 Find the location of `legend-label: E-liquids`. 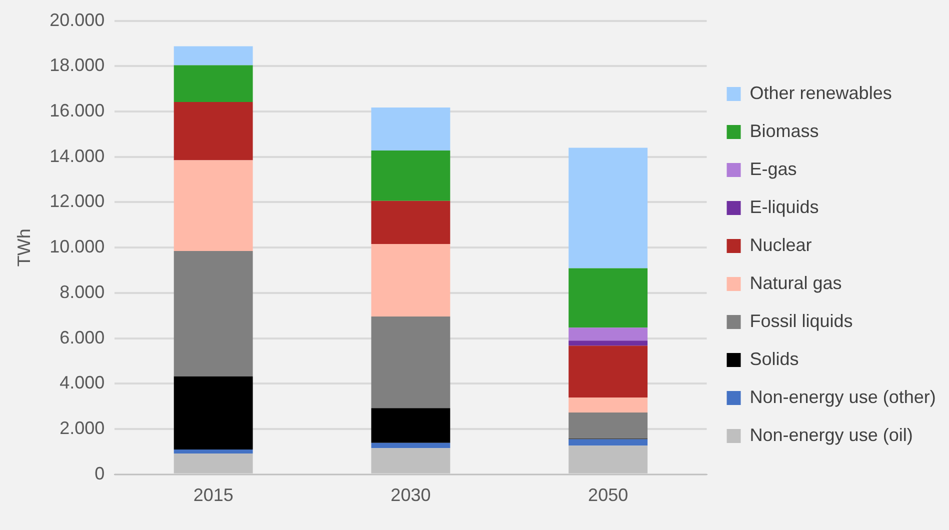

legend-label: E-liquids is located at coordinates (784, 206).